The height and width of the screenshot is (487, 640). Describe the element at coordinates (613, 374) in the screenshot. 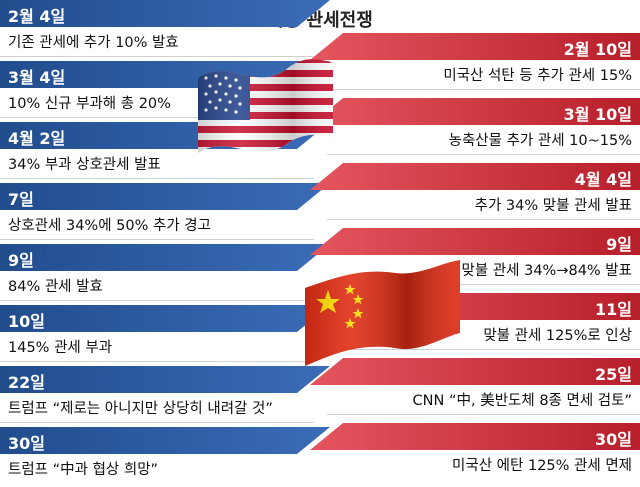

I see `china-event-date: 25일` at that location.